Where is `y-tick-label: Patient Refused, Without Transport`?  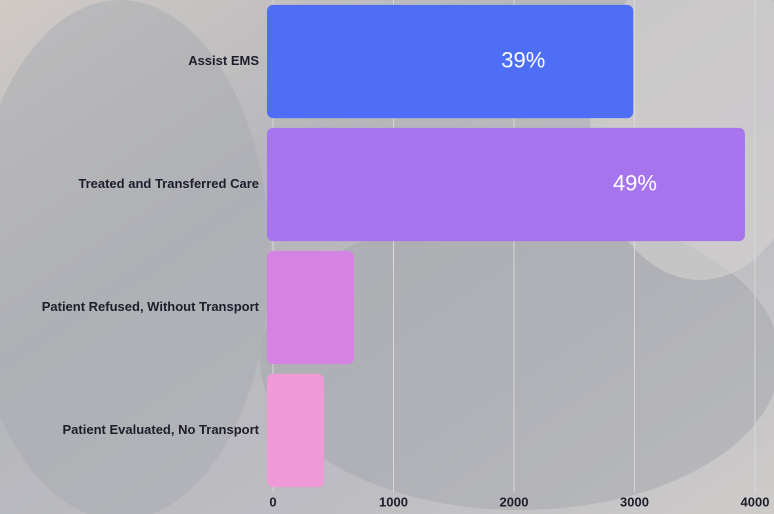 y-tick-label: Patient Refused, Without Transport is located at coordinates (151, 306).